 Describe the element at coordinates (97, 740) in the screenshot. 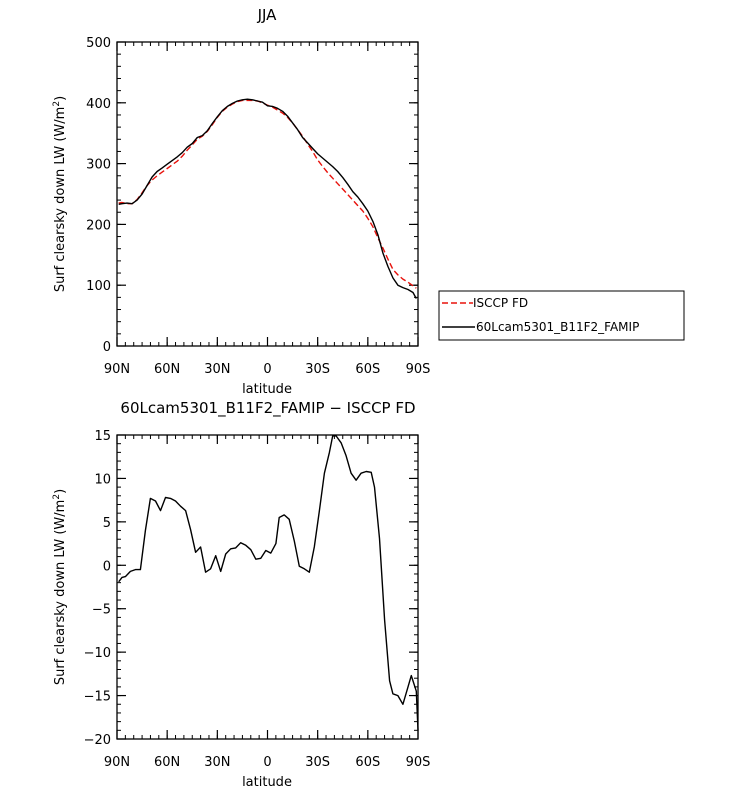

I see `y-tick-label: −20` at that location.